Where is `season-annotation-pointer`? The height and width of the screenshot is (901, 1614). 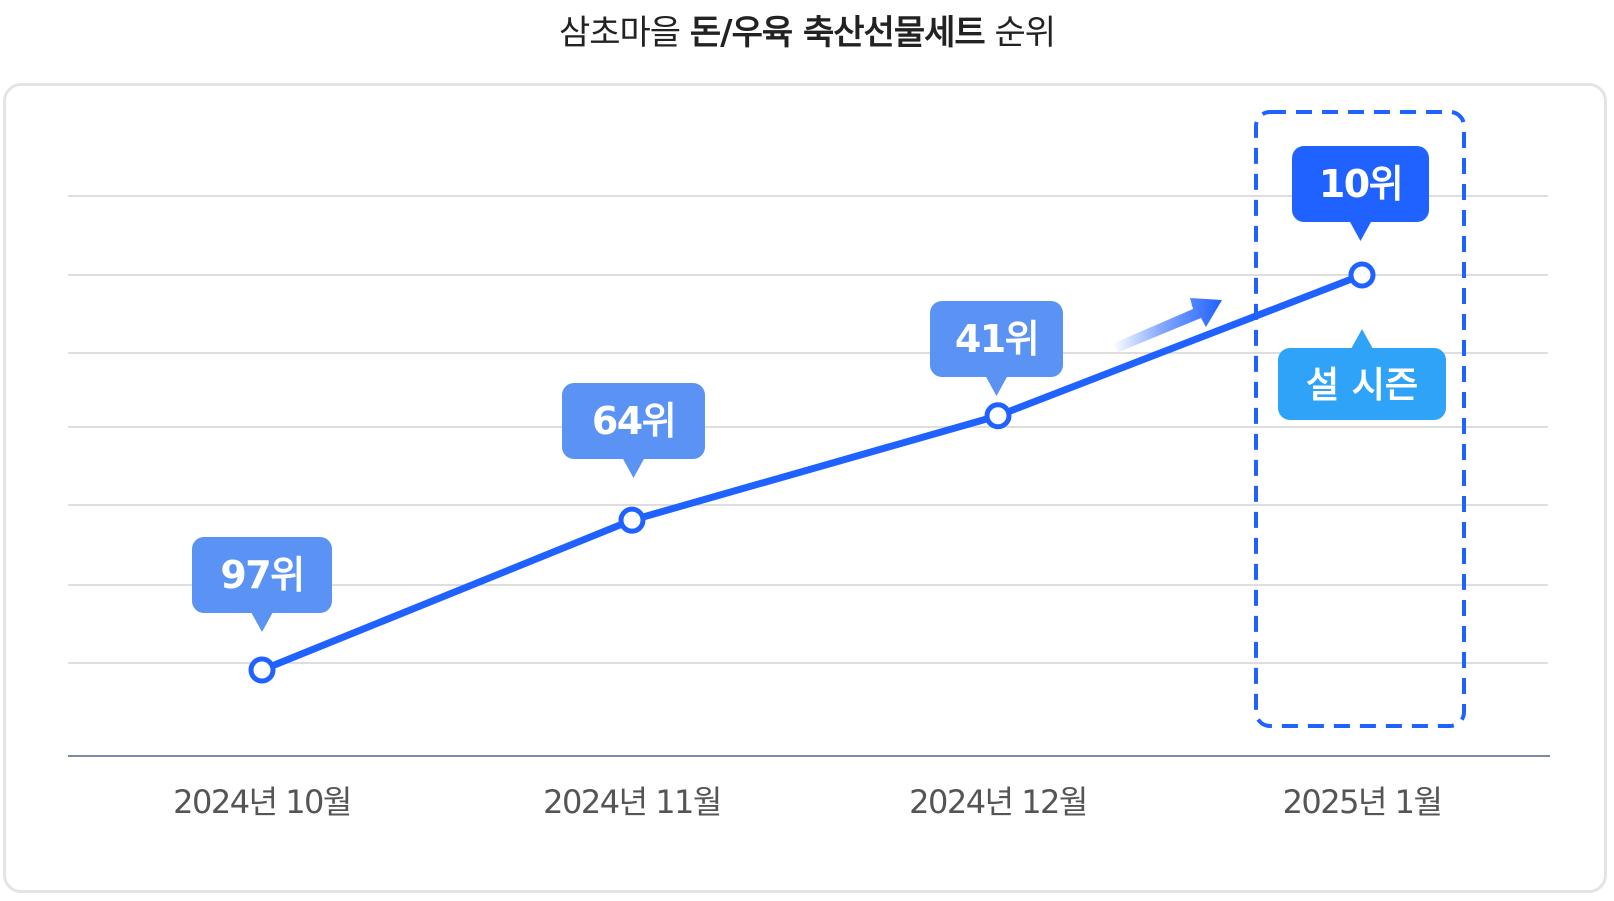 season-annotation-pointer is located at coordinates (1362, 339).